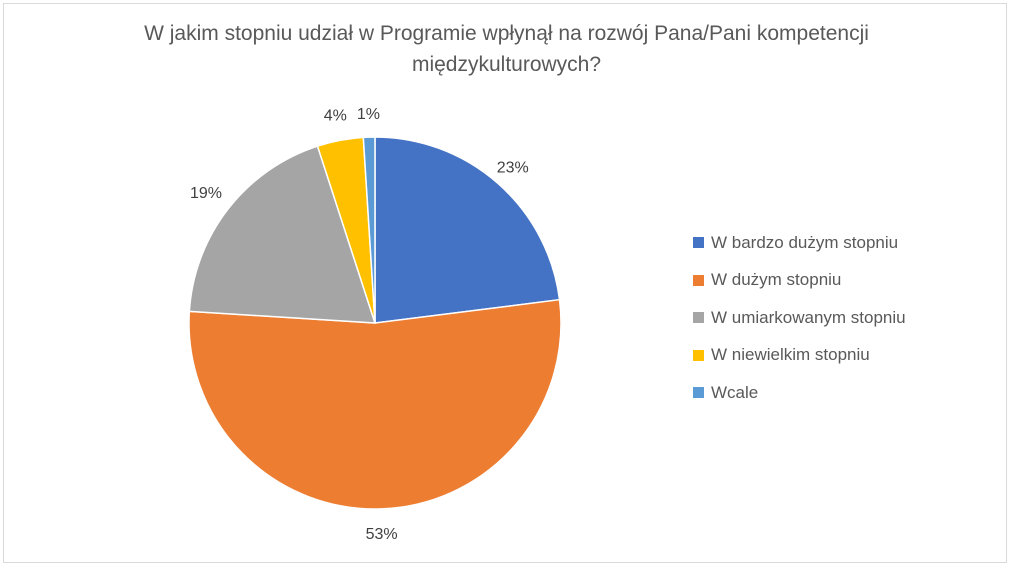 The height and width of the screenshot is (568, 1013). What do you see at coordinates (735, 392) in the screenshot?
I see `legend-label-5: Wcale` at bounding box center [735, 392].